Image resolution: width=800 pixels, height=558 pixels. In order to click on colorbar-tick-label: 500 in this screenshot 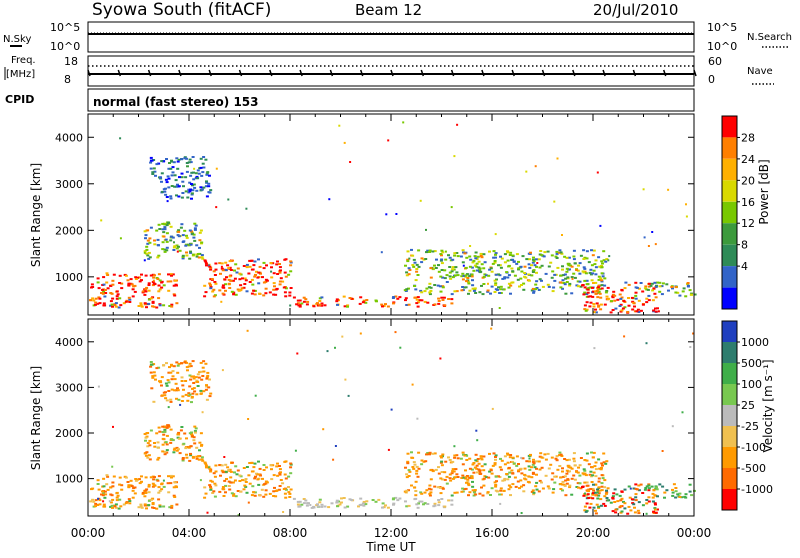, I will do `click(751, 363)`.